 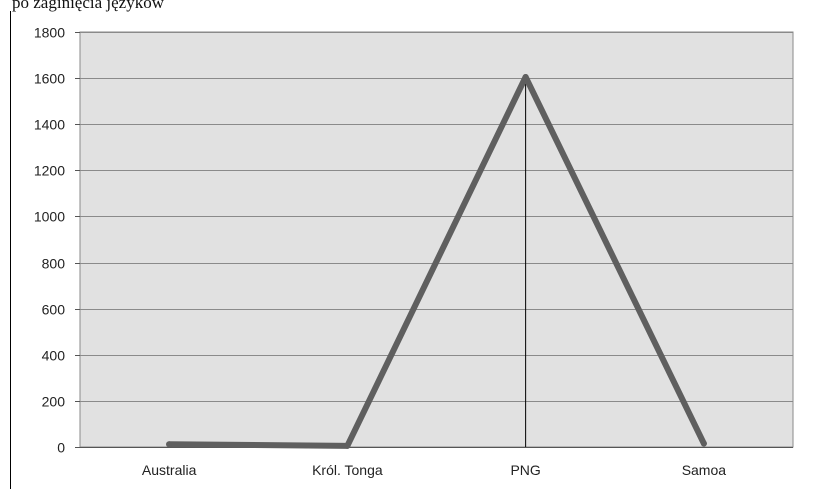 What do you see at coordinates (49, 171) in the screenshot?
I see `y-tick-label: 1200` at bounding box center [49, 171].